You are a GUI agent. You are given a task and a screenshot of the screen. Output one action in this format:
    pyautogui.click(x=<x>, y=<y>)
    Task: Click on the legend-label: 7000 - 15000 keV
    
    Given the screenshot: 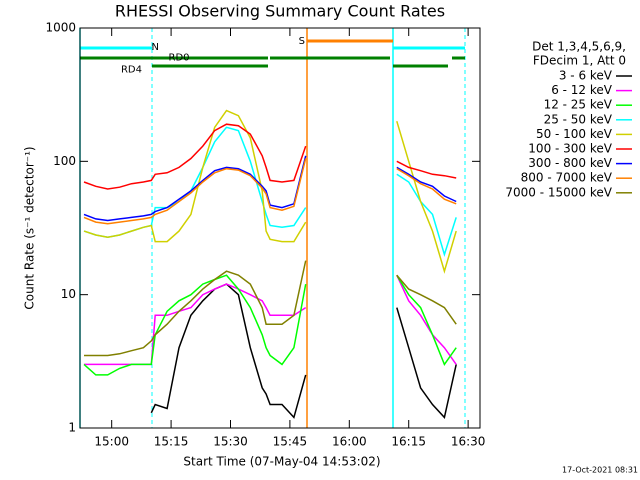 What is the action you would take?
    pyautogui.click(x=558, y=192)
    